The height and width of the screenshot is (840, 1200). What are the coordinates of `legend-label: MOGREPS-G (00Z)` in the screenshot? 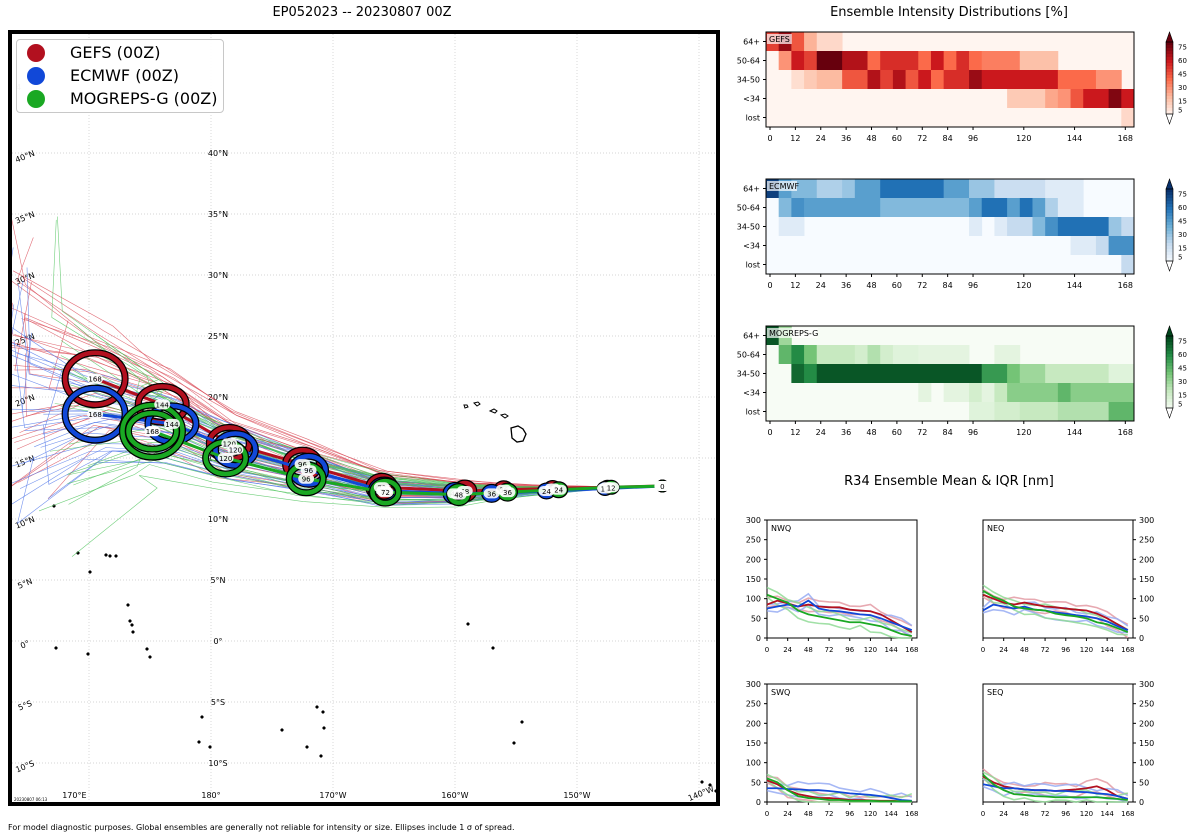 It's located at (144, 98).